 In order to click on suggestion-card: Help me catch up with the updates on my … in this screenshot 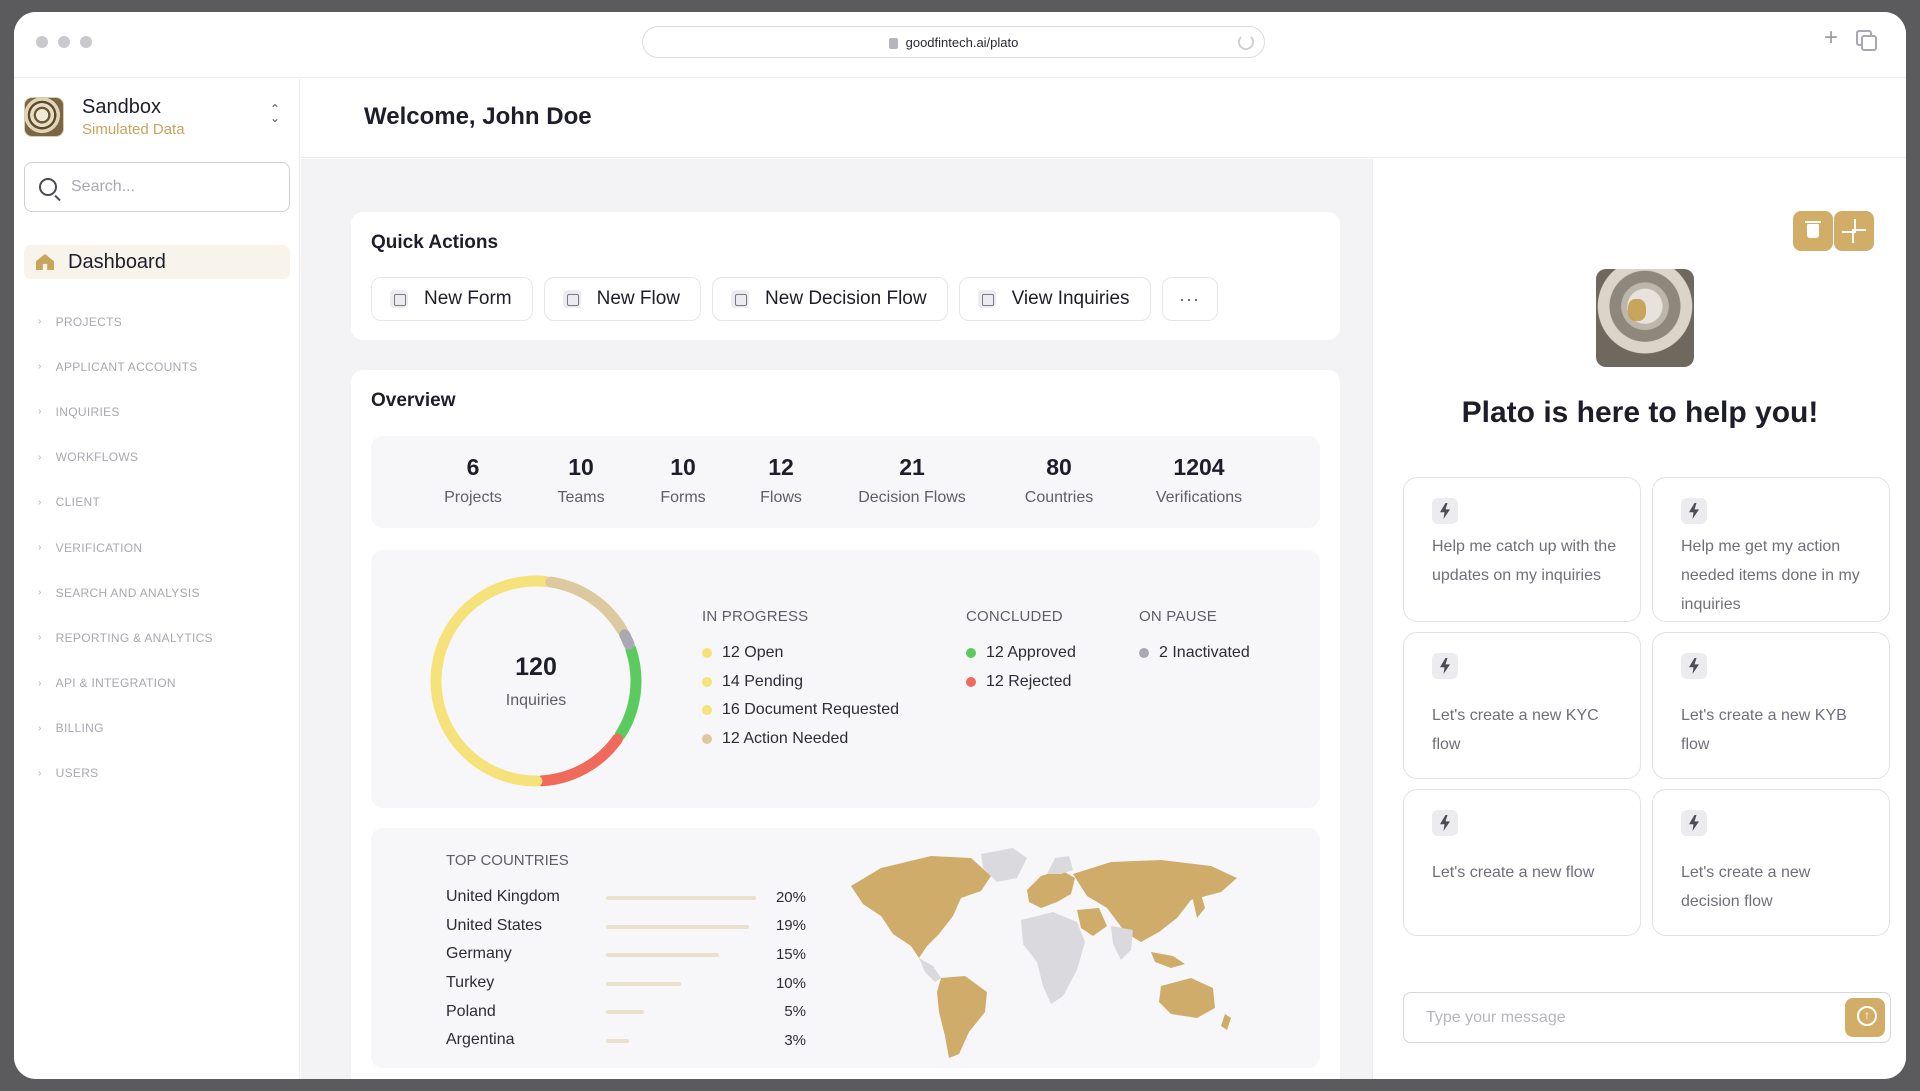, I will do `click(1522, 549)`.